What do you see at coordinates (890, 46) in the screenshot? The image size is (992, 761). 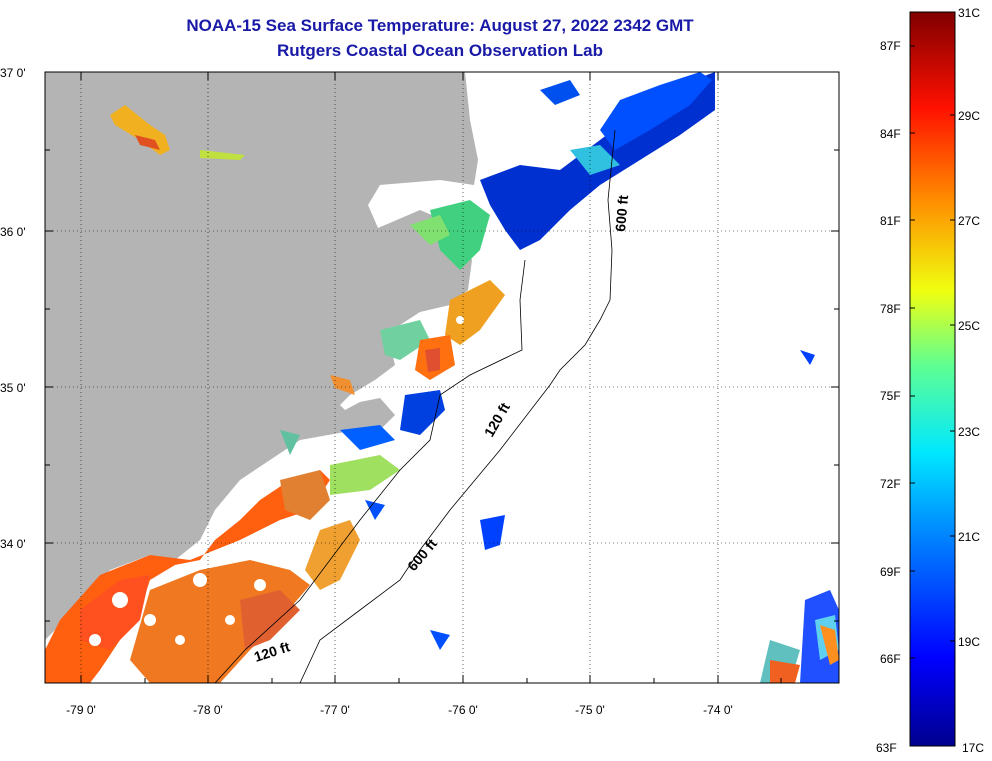 I see `colorbar-f-87: 87F` at bounding box center [890, 46].